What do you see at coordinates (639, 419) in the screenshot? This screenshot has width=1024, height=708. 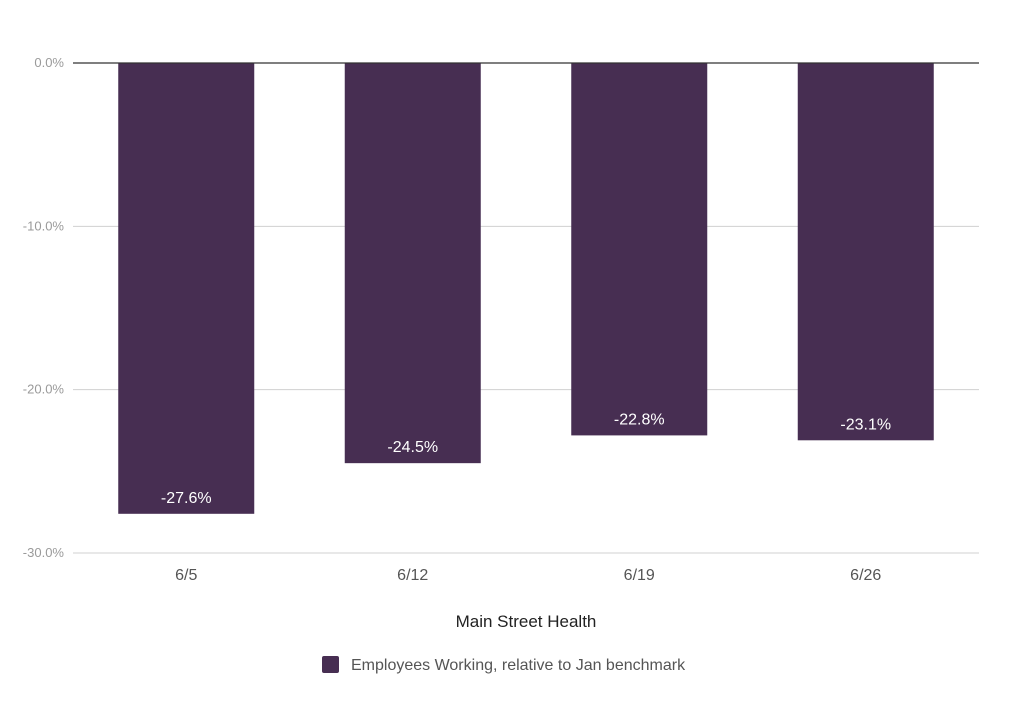 I see `data-label: -22.8%` at bounding box center [639, 419].